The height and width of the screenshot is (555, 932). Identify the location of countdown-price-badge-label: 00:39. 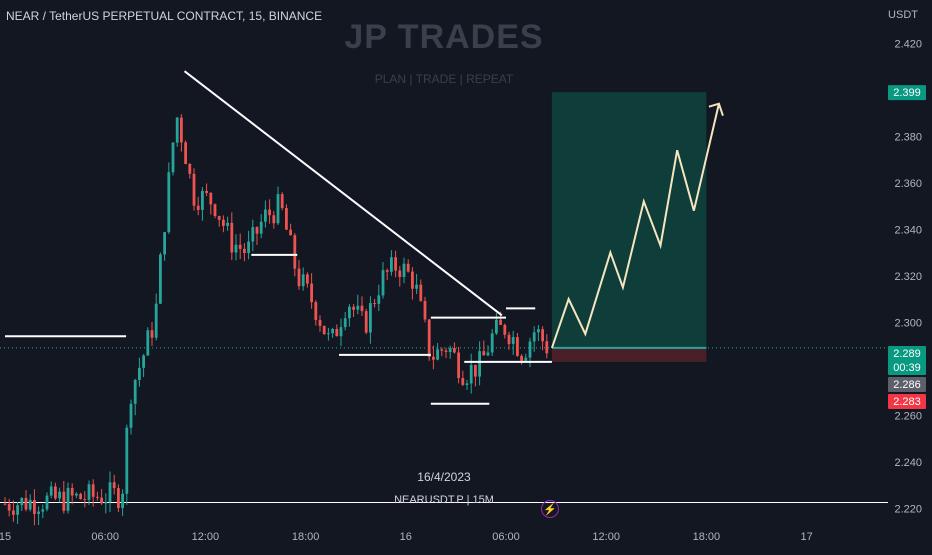
(907, 368).